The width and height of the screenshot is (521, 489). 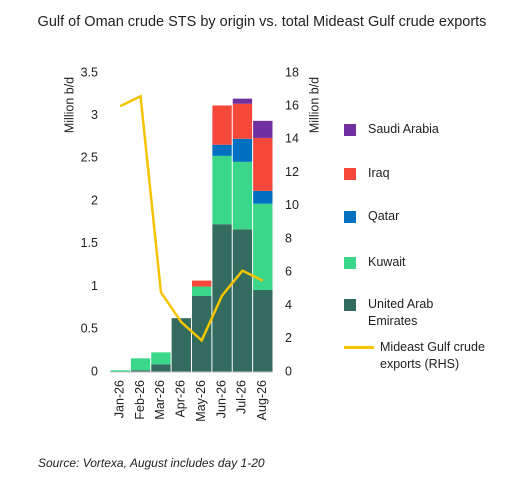 I want to click on x-tick-label: Aug-26, so click(x=262, y=400).